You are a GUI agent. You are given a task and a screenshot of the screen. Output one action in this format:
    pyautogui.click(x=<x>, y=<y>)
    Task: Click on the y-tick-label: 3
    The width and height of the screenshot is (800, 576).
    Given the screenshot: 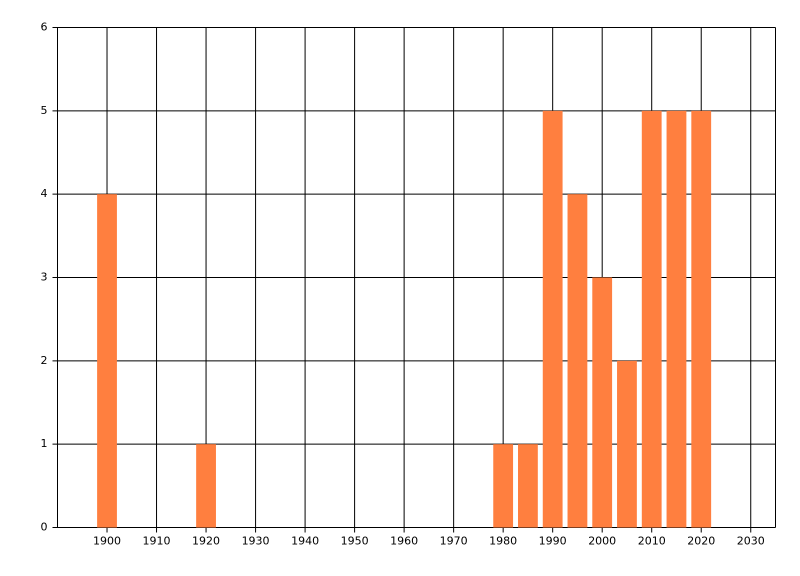 What is the action you would take?
    pyautogui.click(x=44, y=277)
    